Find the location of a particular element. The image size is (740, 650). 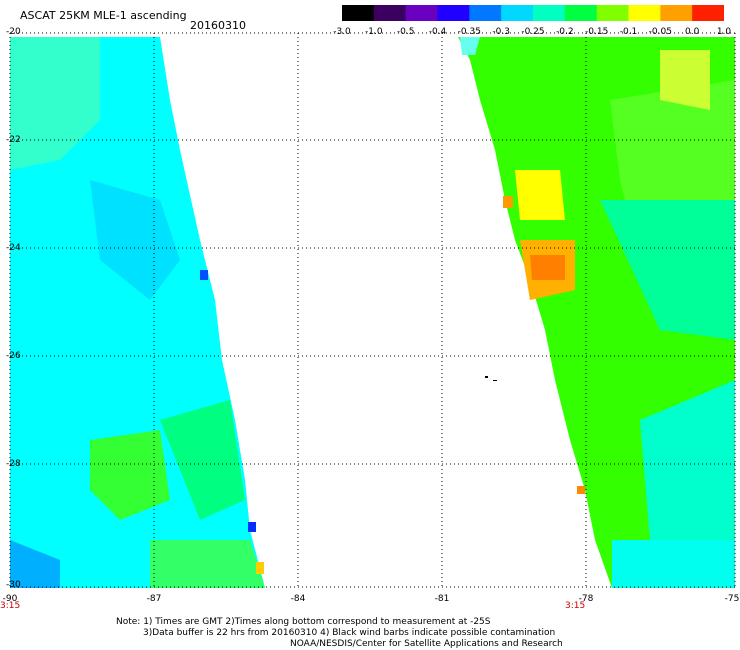

colorbar is located at coordinates (533, 13).